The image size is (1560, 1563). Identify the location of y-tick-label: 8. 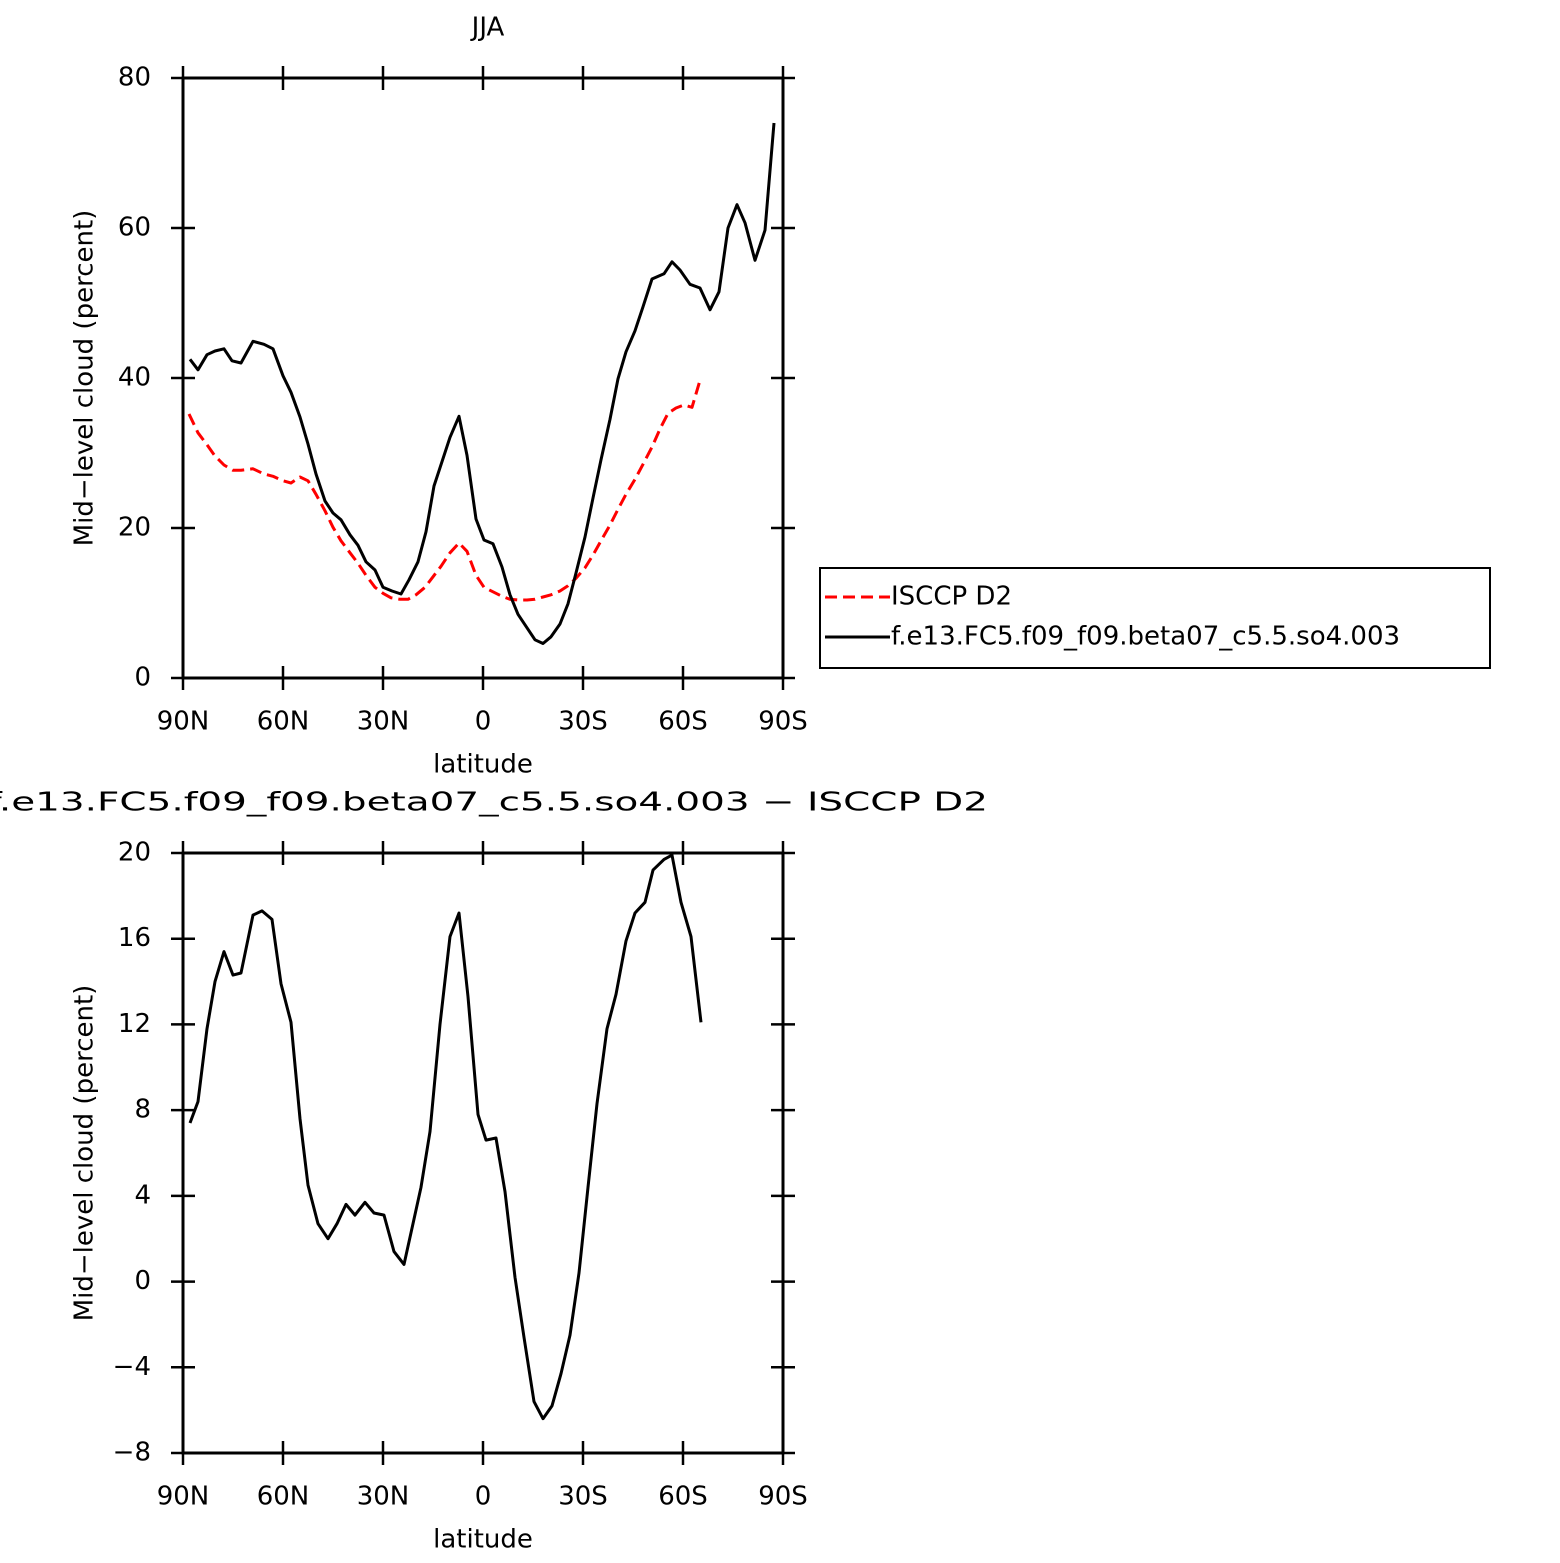
(142, 1110).